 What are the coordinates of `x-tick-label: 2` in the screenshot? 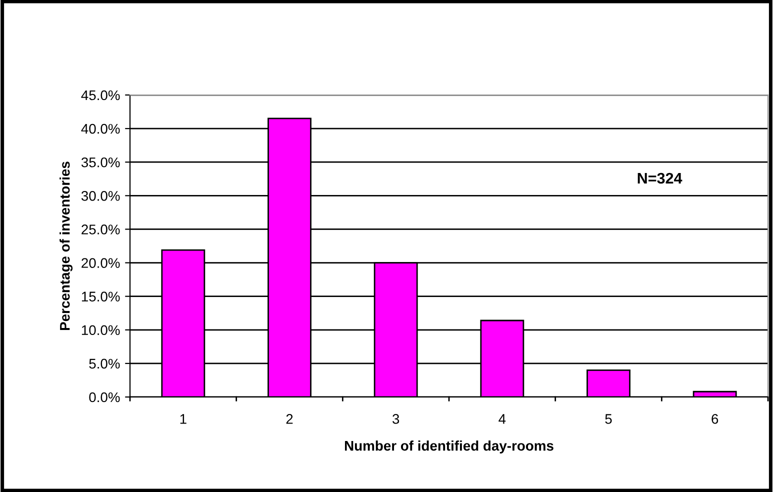 It's located at (289, 419).